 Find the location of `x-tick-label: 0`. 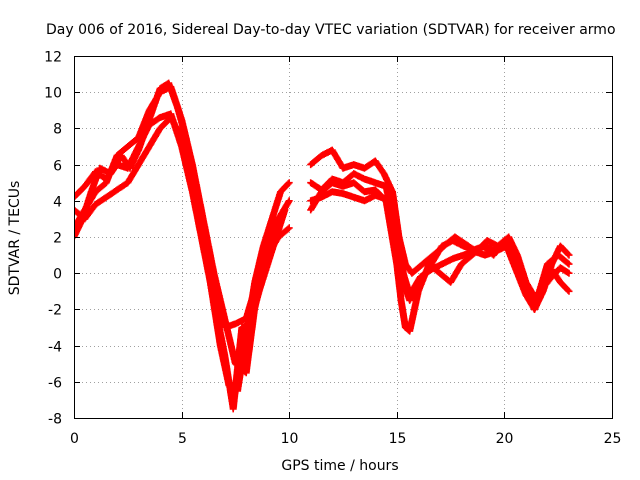

x-tick-label: 0 is located at coordinates (74, 439).